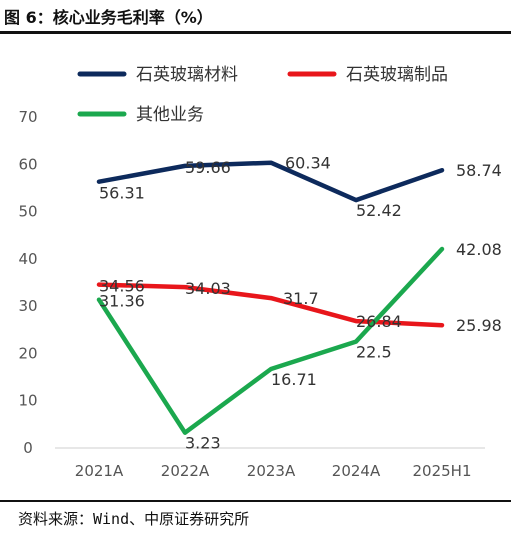  What do you see at coordinates (271, 471) in the screenshot?
I see `x-tick-label-2023A: 2023A` at bounding box center [271, 471].